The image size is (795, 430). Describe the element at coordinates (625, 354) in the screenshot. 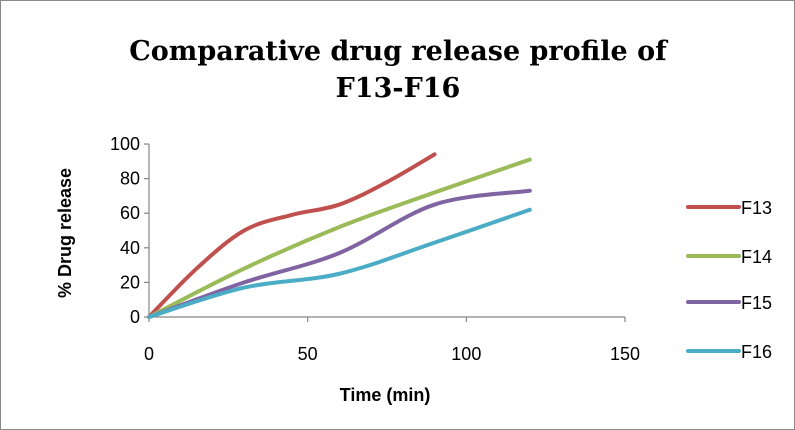

I see `x-tick-label: 150` at that location.